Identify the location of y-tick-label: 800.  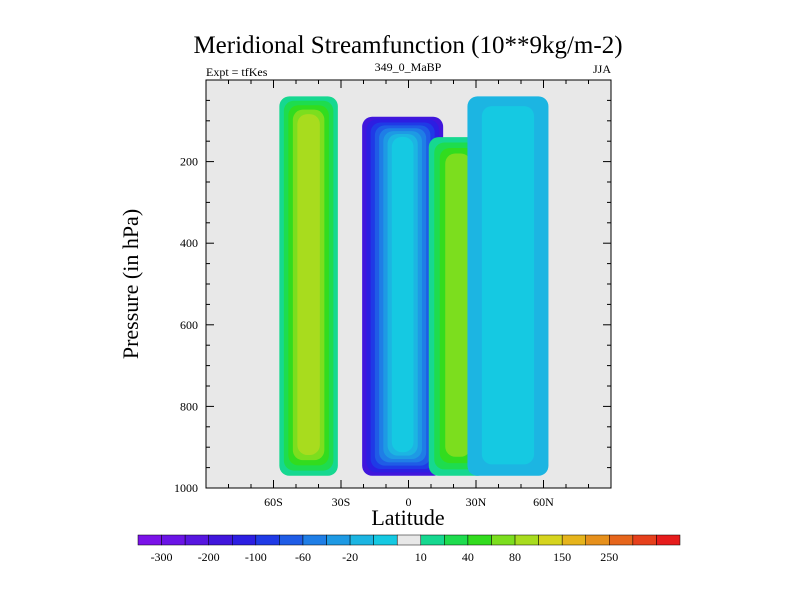
(189, 406).